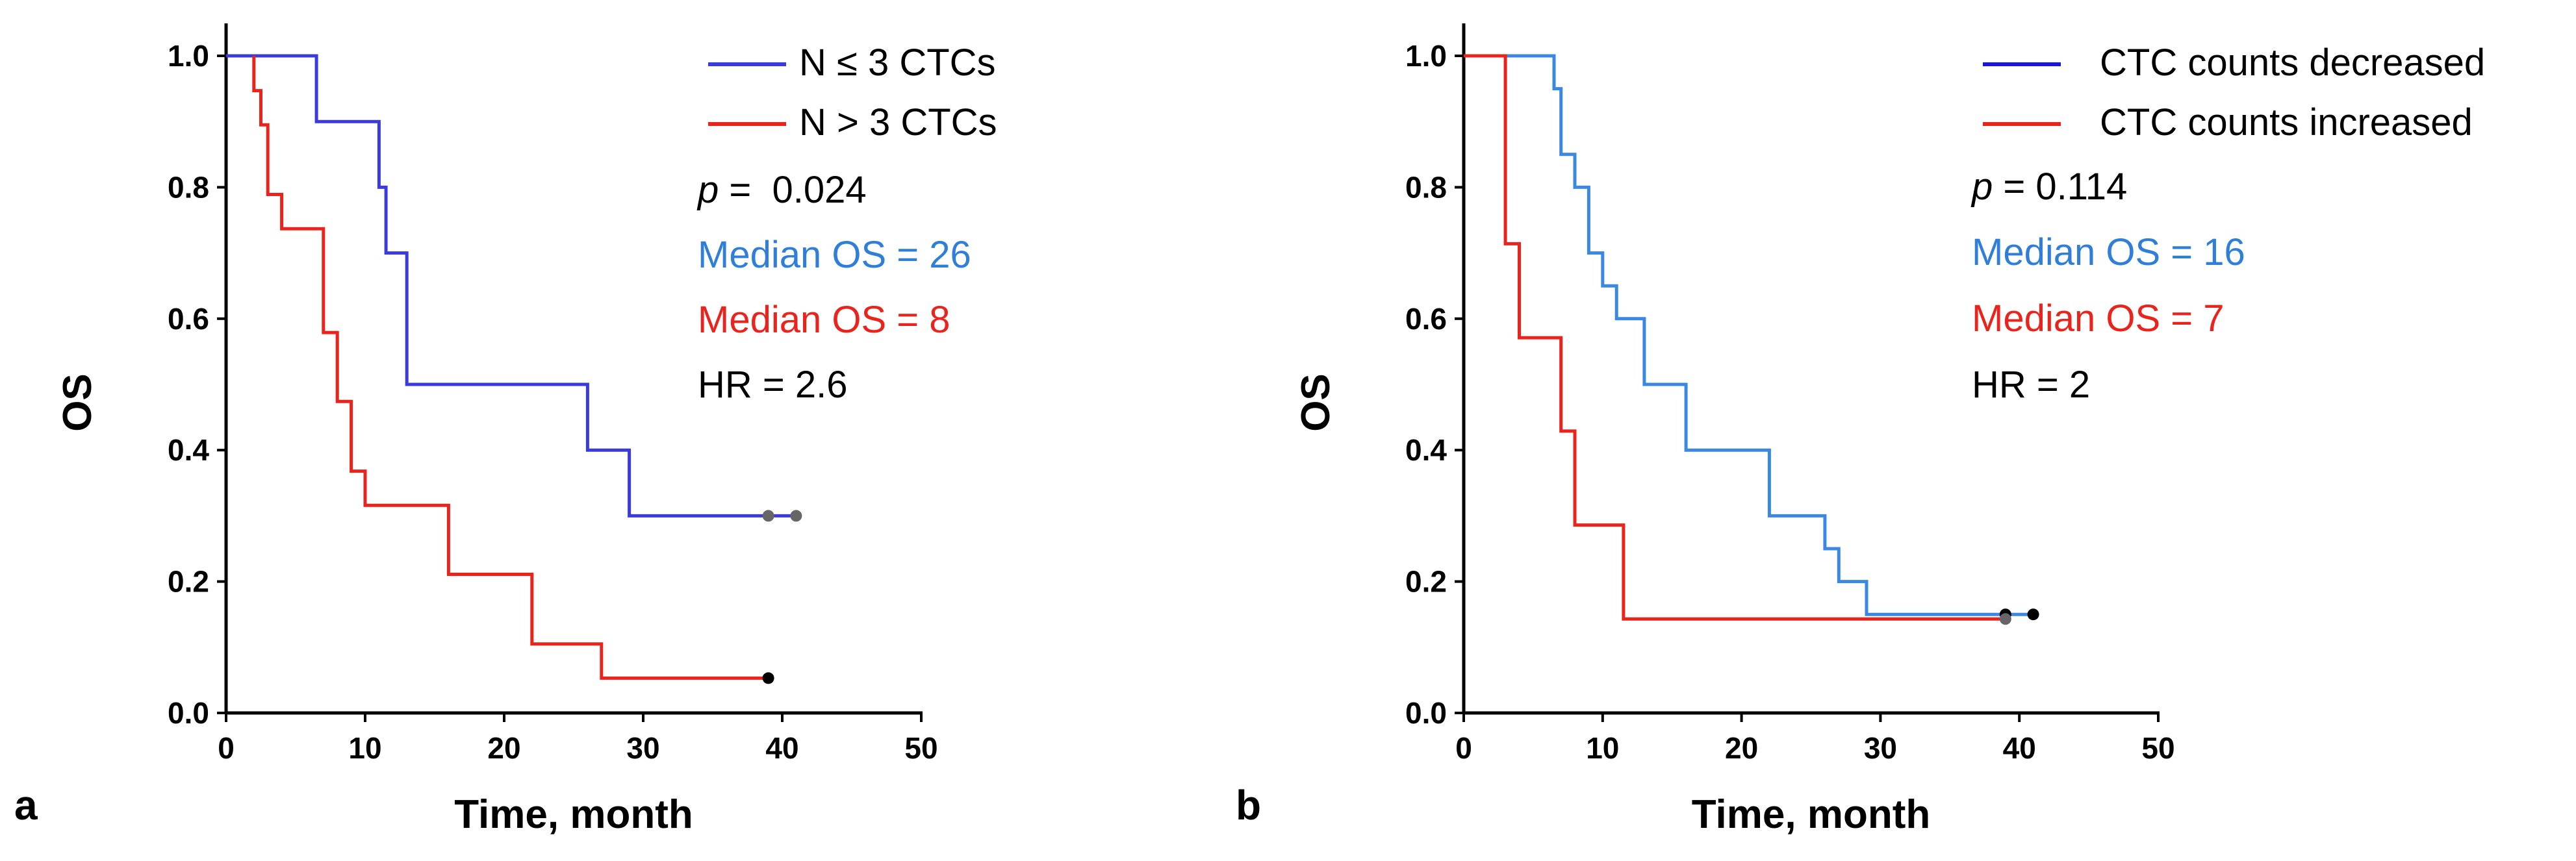  What do you see at coordinates (1248, 806) in the screenshot?
I see `panel-label: b` at bounding box center [1248, 806].